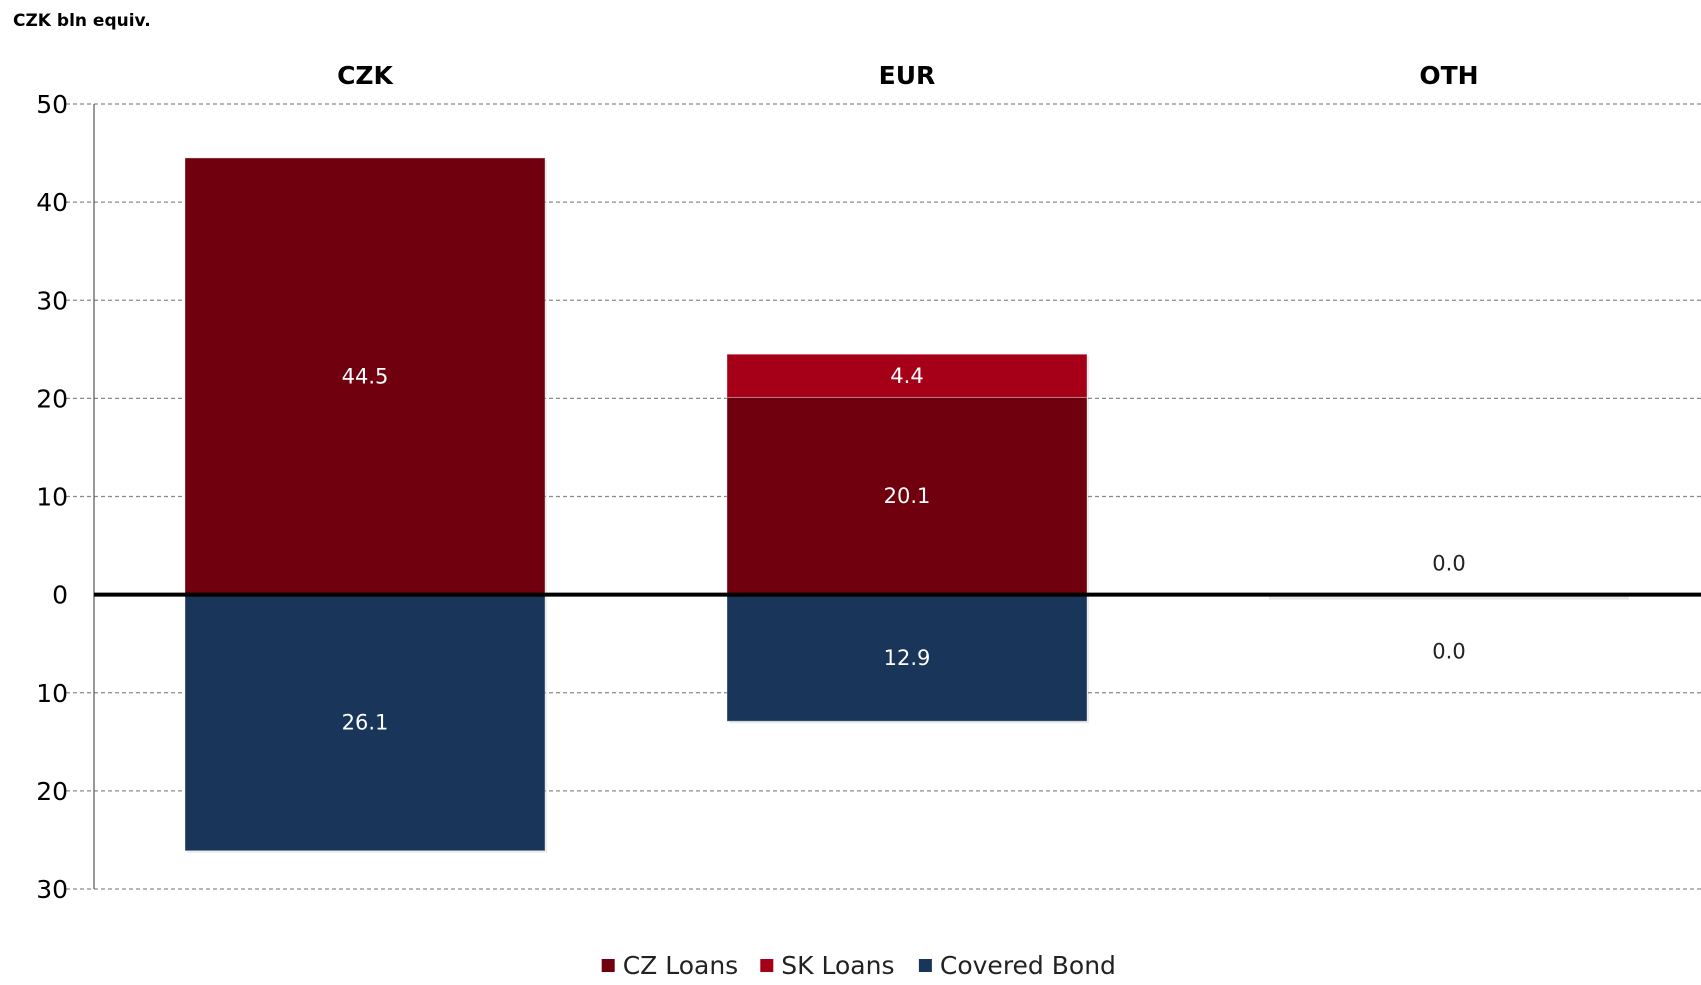 The image size is (1701, 985). Describe the element at coordinates (60, 595) in the screenshot. I see `y-tick-label: 0` at that location.